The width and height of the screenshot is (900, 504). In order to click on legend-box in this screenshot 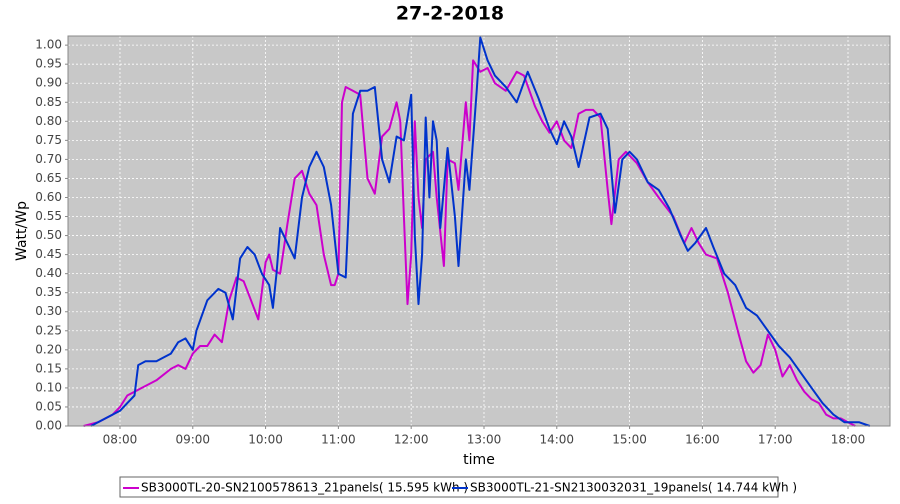, I will do `click(449, 487)`.